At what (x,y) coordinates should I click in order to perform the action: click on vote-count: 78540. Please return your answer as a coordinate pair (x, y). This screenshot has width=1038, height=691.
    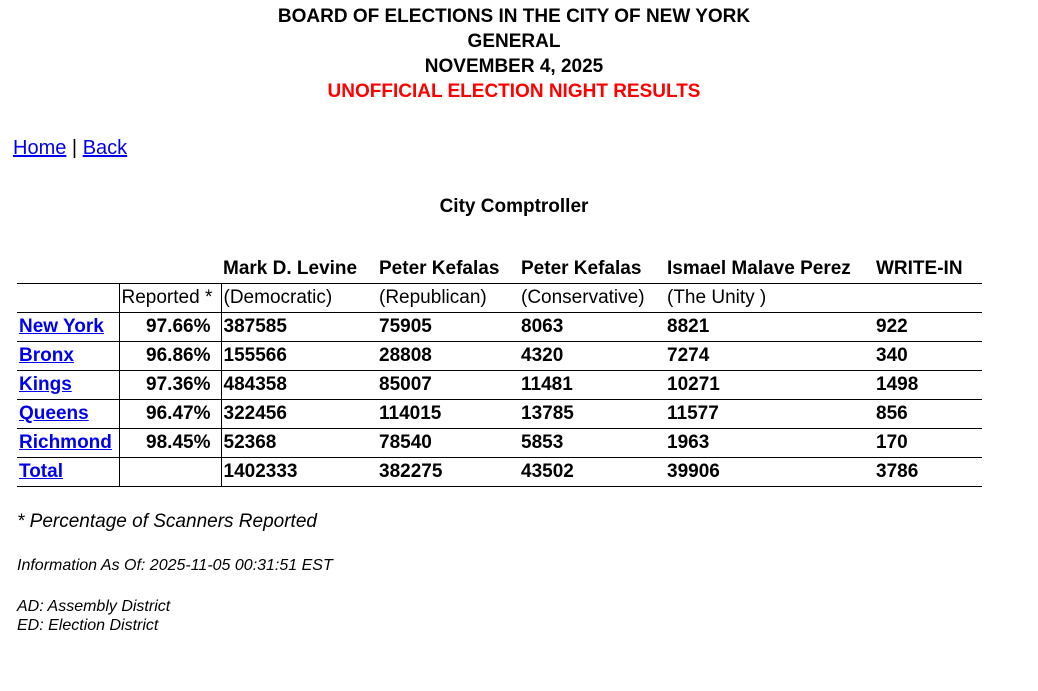
    Looking at the image, I should click on (448, 443).